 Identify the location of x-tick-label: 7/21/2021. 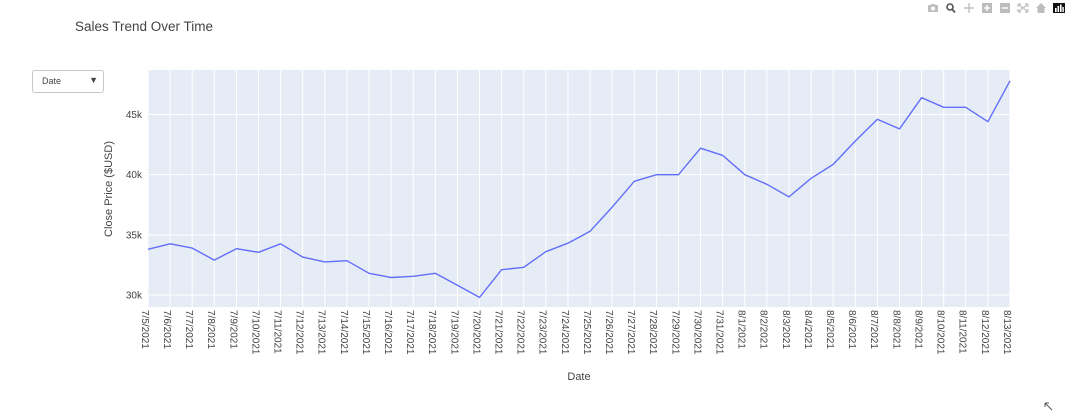
(498, 332).